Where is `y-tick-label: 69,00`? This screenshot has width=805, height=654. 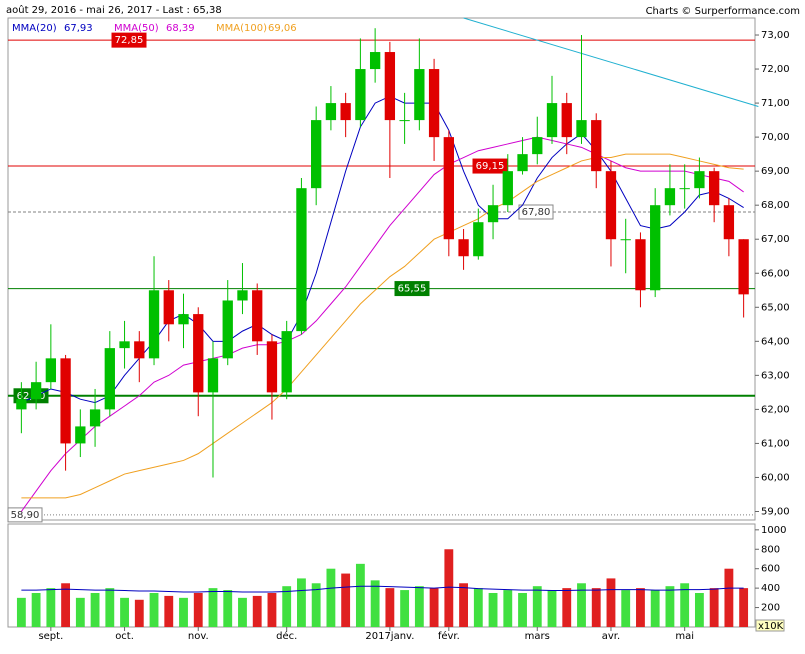
y-tick-label: 69,00 is located at coordinates (775, 171).